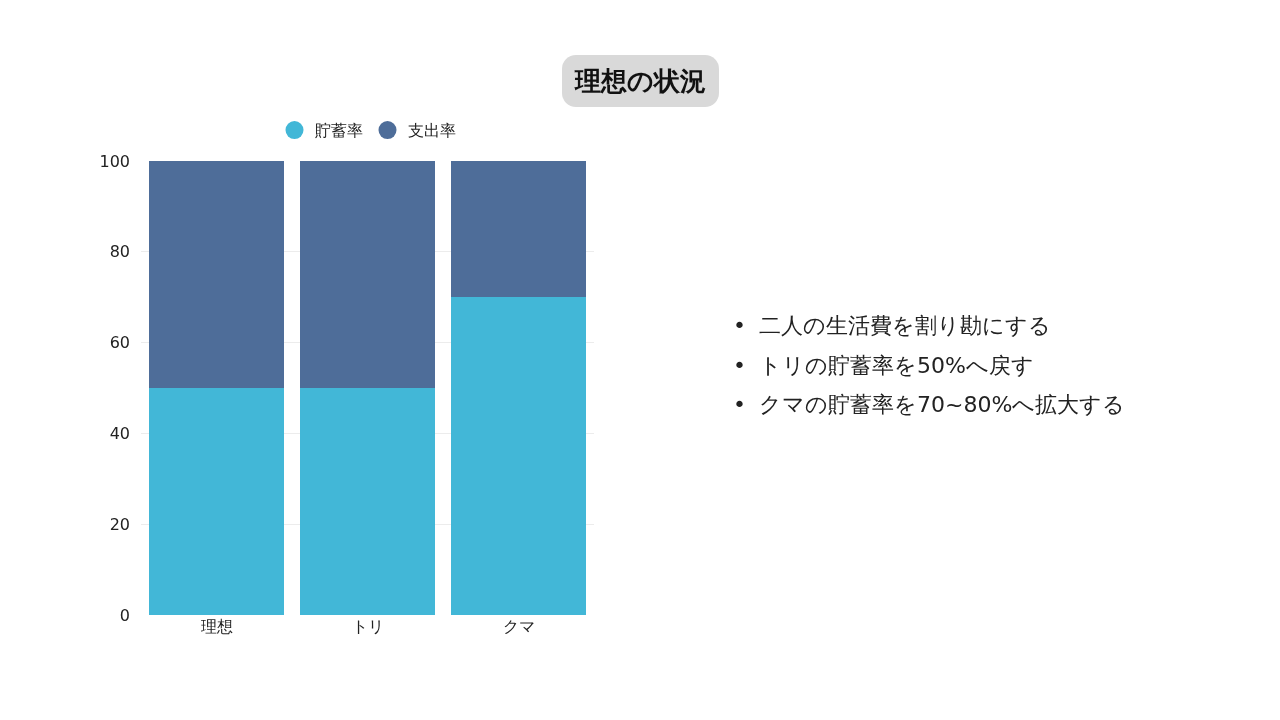  I want to click on y-tick-label: 0, so click(124, 615).